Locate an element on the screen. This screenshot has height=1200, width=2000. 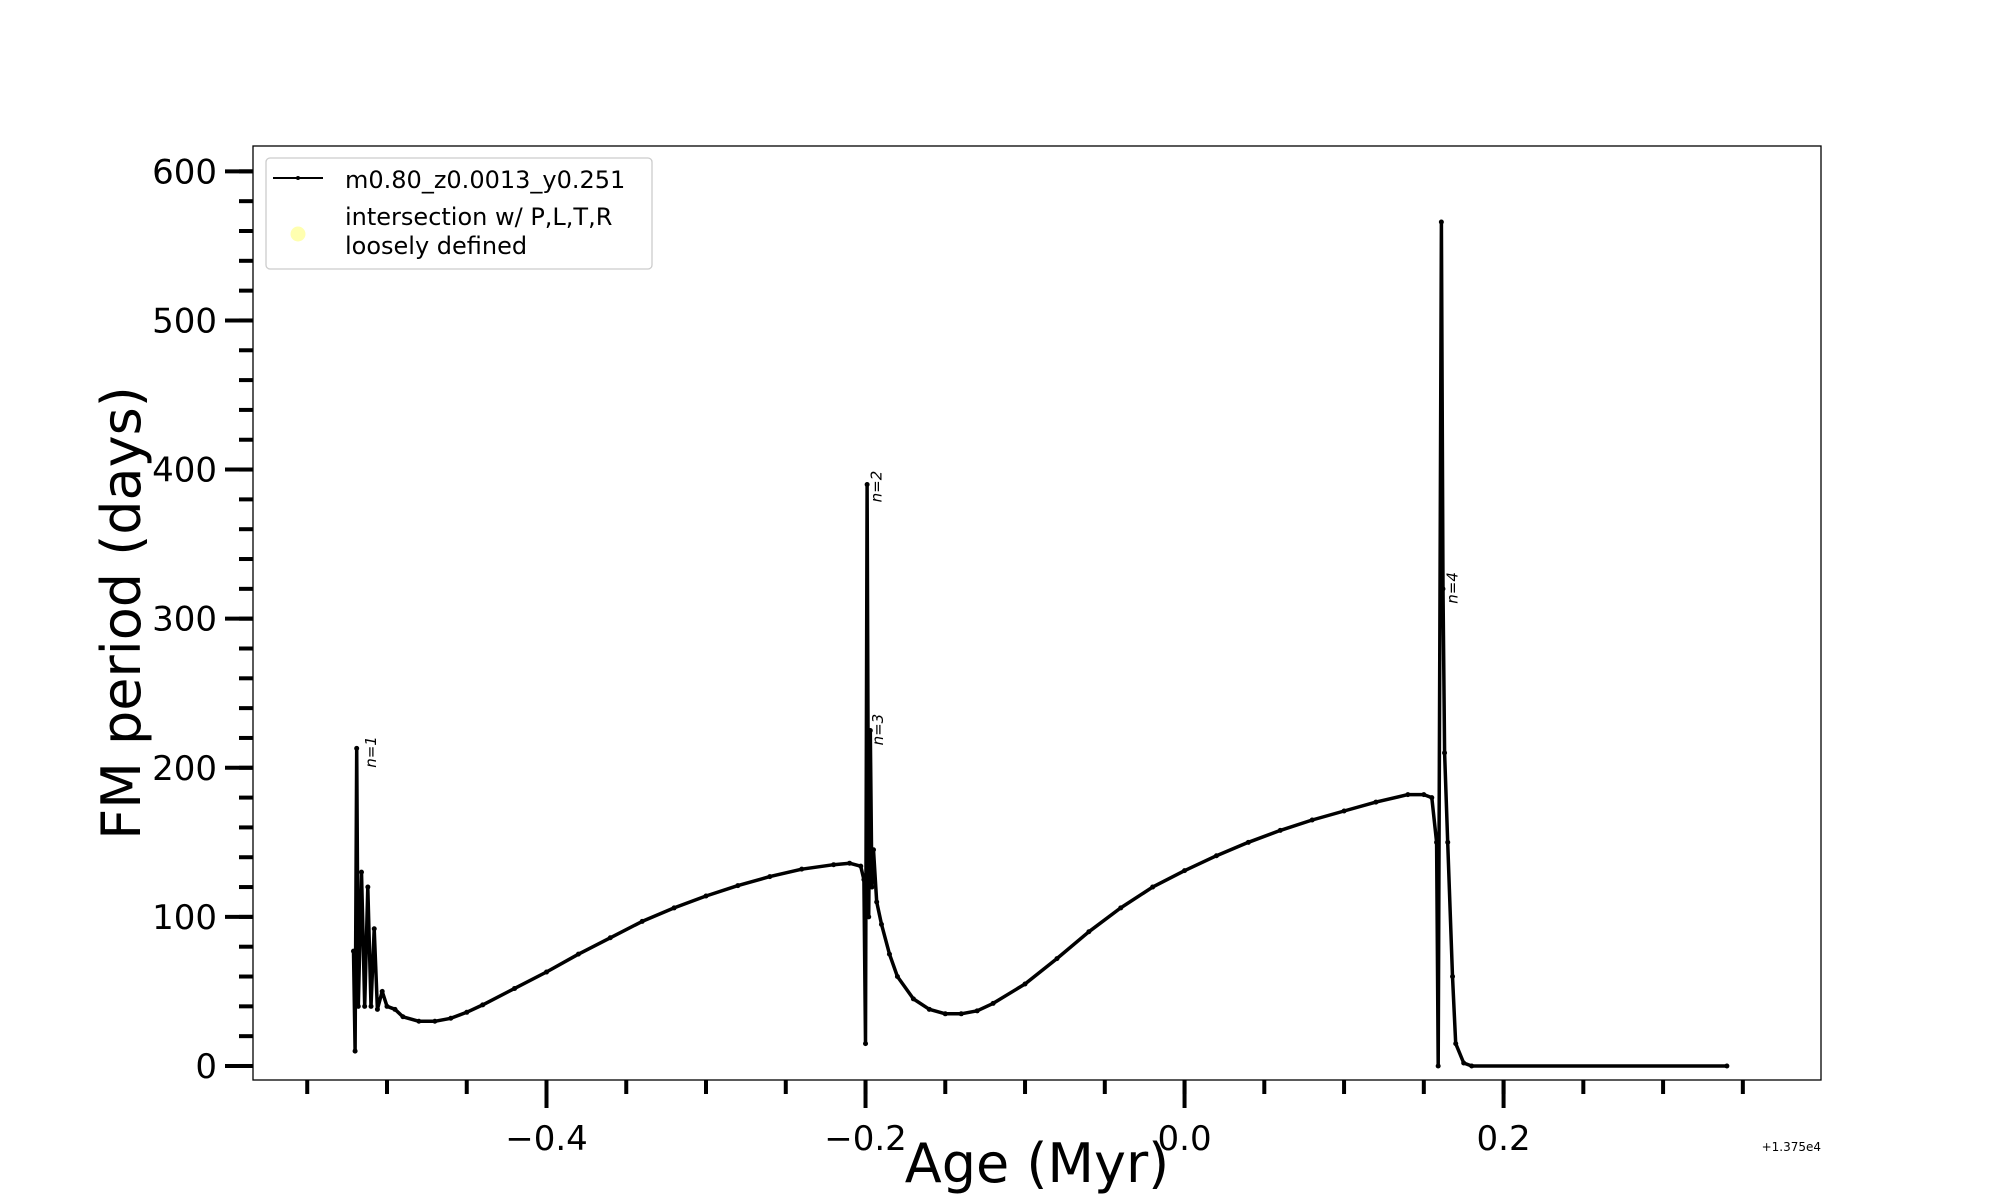
legend-label-intersection-line2: loosely defined is located at coordinates (436, 246).